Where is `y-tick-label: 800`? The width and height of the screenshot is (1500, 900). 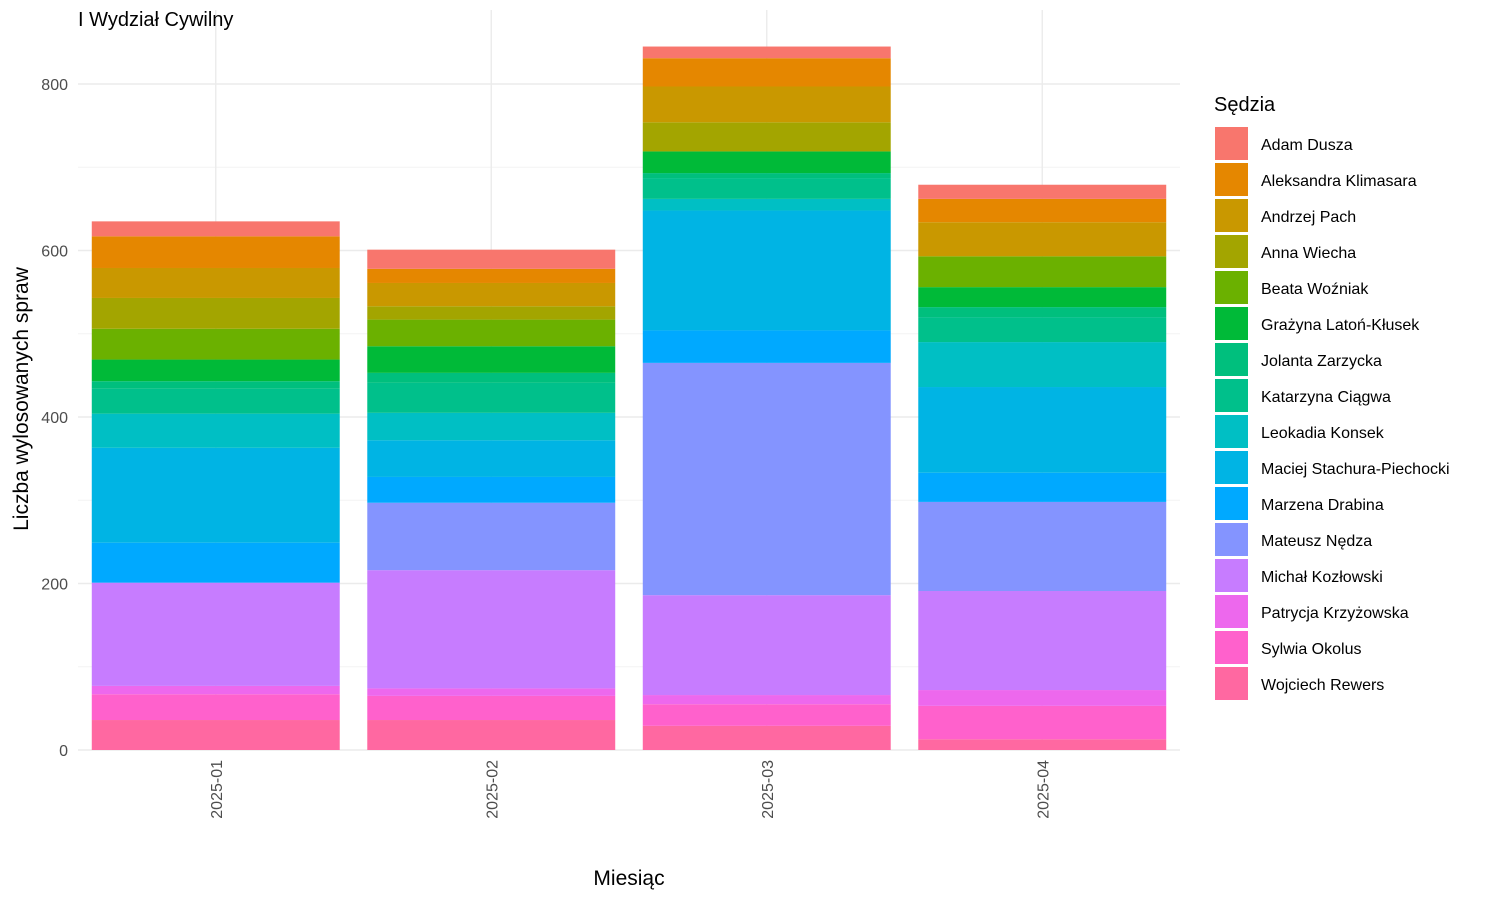
y-tick-label: 800 is located at coordinates (54, 85).